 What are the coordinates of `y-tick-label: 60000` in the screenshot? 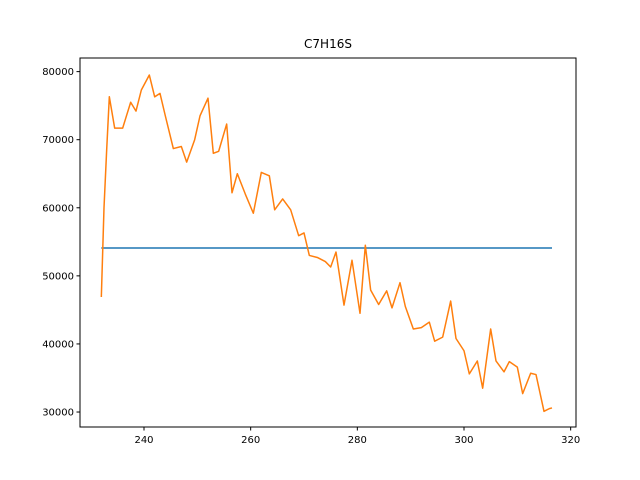 It's located at (58, 208).